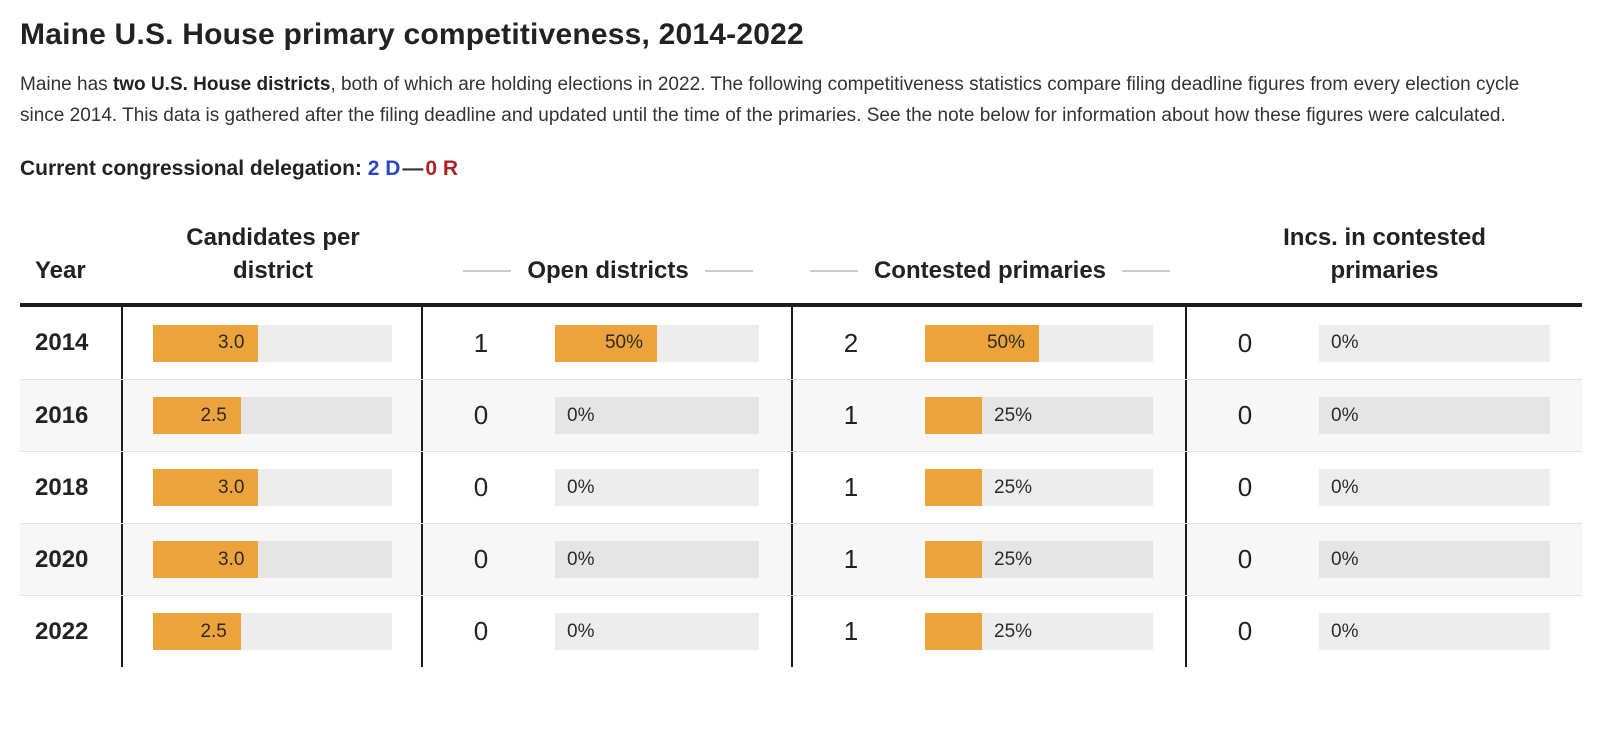 The width and height of the screenshot is (1600, 745). Describe the element at coordinates (221, 84) in the screenshot. I see `intro-text-bold: two U.S. House districts` at that location.